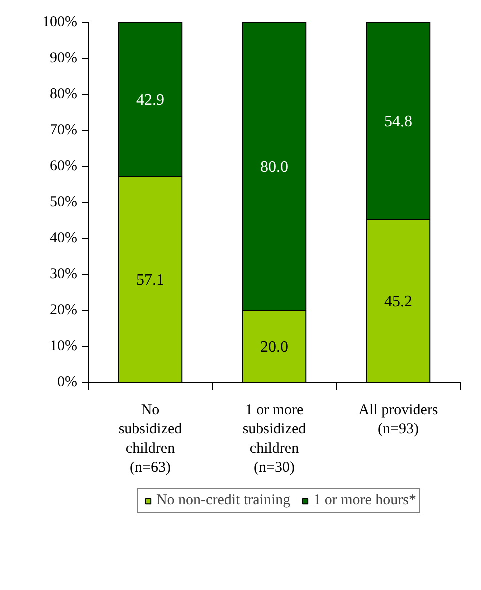 The image size is (481, 590). What do you see at coordinates (274, 439) in the screenshot?
I see `x-tick-label: 1 or more subsidized children (n=30)` at bounding box center [274, 439].